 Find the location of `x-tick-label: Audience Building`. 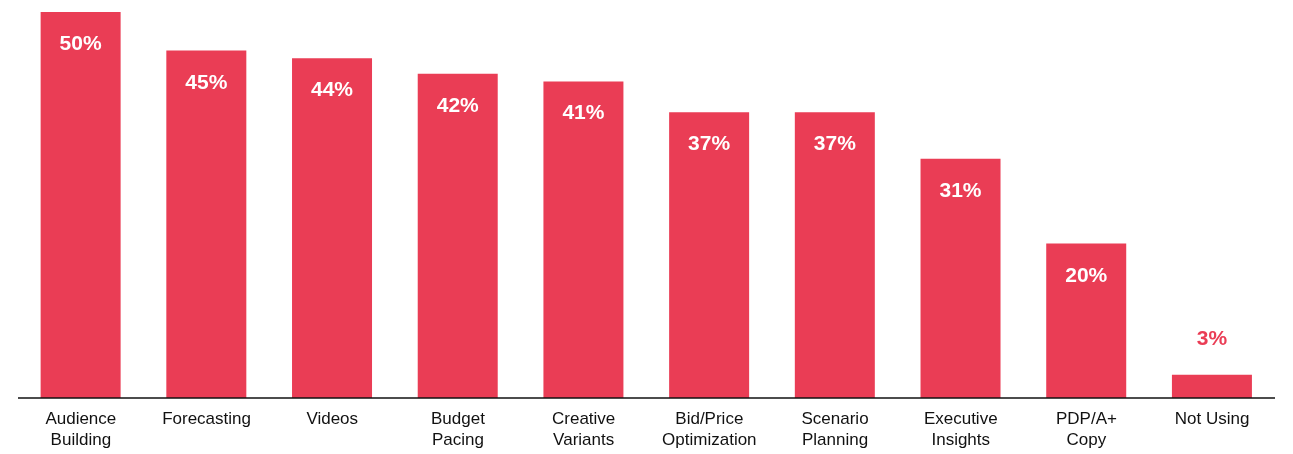

x-tick-label: Audience Building is located at coordinates (81, 429).